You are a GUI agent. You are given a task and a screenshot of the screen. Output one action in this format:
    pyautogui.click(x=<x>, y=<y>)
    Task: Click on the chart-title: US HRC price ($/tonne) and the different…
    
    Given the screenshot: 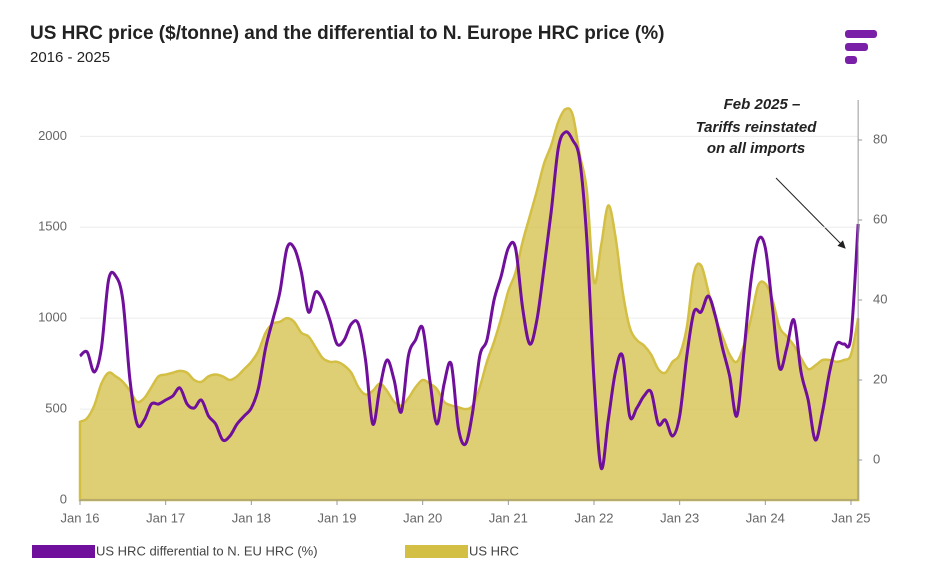 What is the action you would take?
    pyautogui.click(x=347, y=33)
    